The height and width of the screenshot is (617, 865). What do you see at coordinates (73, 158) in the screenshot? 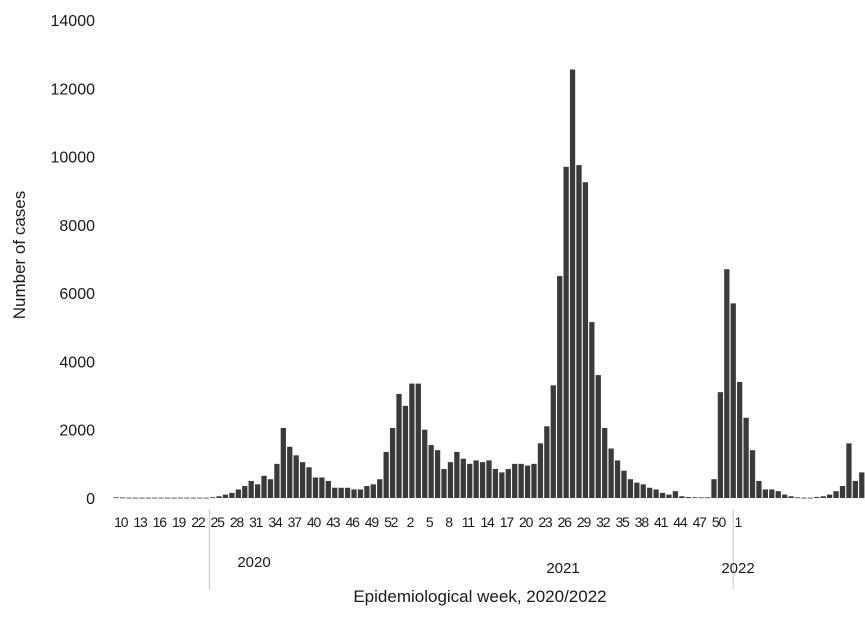
I see `y-tick-label: 10000` at bounding box center [73, 158].